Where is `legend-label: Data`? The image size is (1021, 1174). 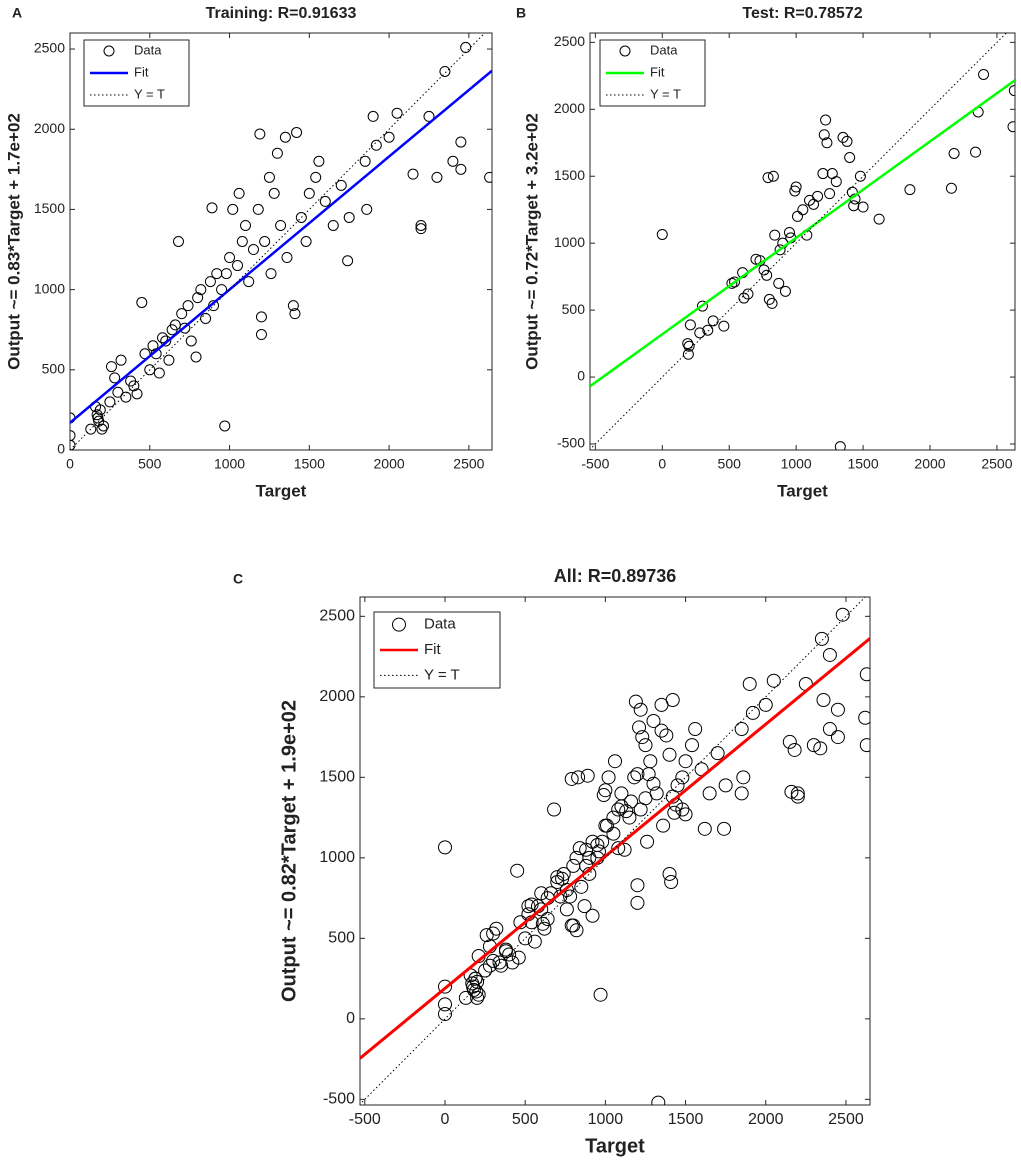
legend-label: Data is located at coordinates (440, 624).